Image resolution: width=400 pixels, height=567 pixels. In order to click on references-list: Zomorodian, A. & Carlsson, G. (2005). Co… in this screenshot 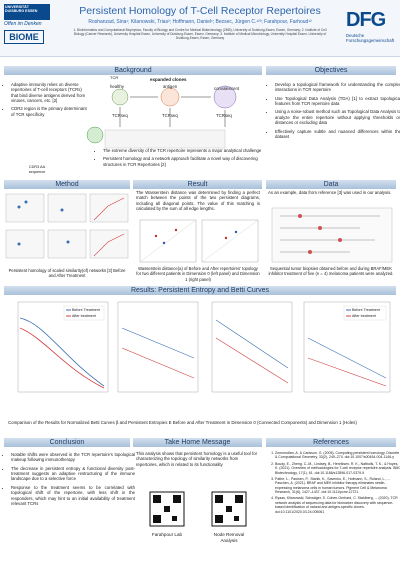, I will do `click(334, 483)`.